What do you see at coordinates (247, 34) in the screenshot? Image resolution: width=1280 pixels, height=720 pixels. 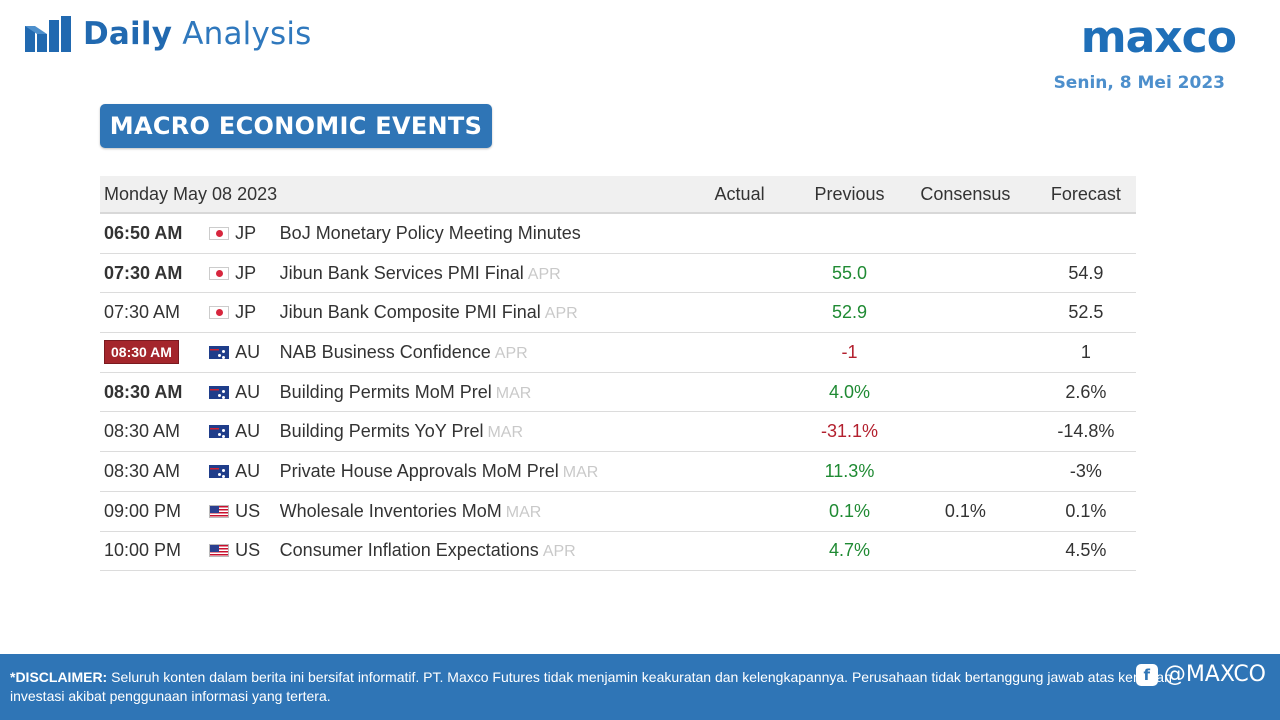 I see `brand-title-light: Analysis` at bounding box center [247, 34].